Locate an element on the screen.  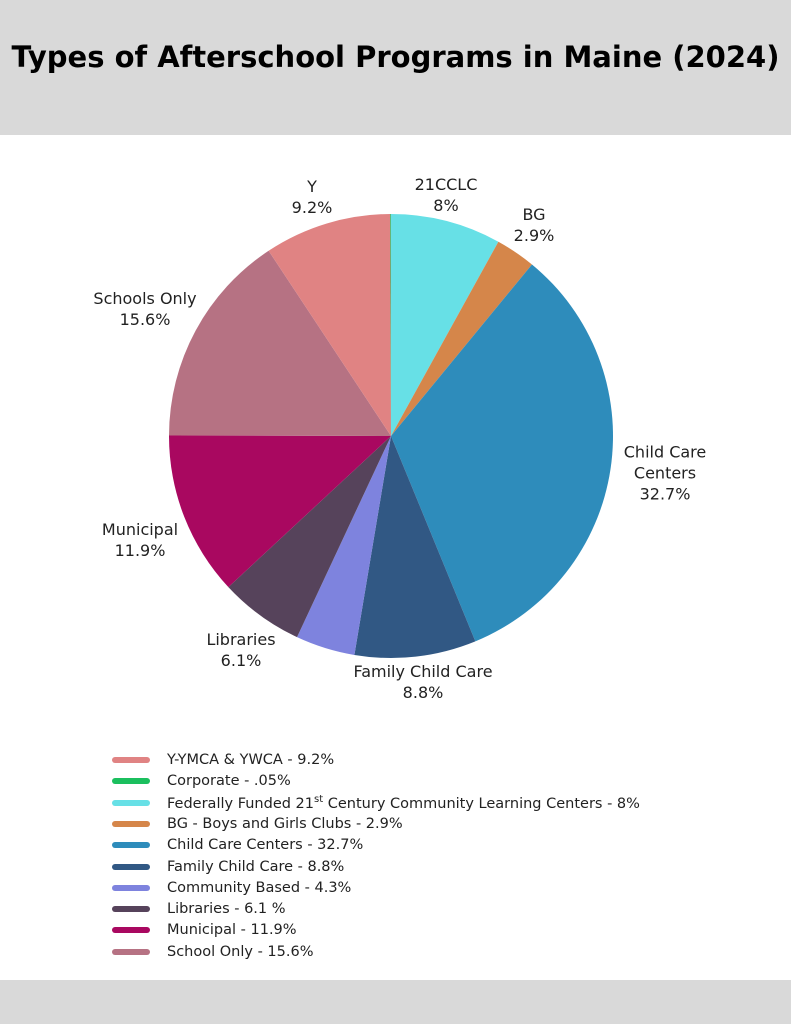
slice-value: 15.6% is located at coordinates (145, 319).